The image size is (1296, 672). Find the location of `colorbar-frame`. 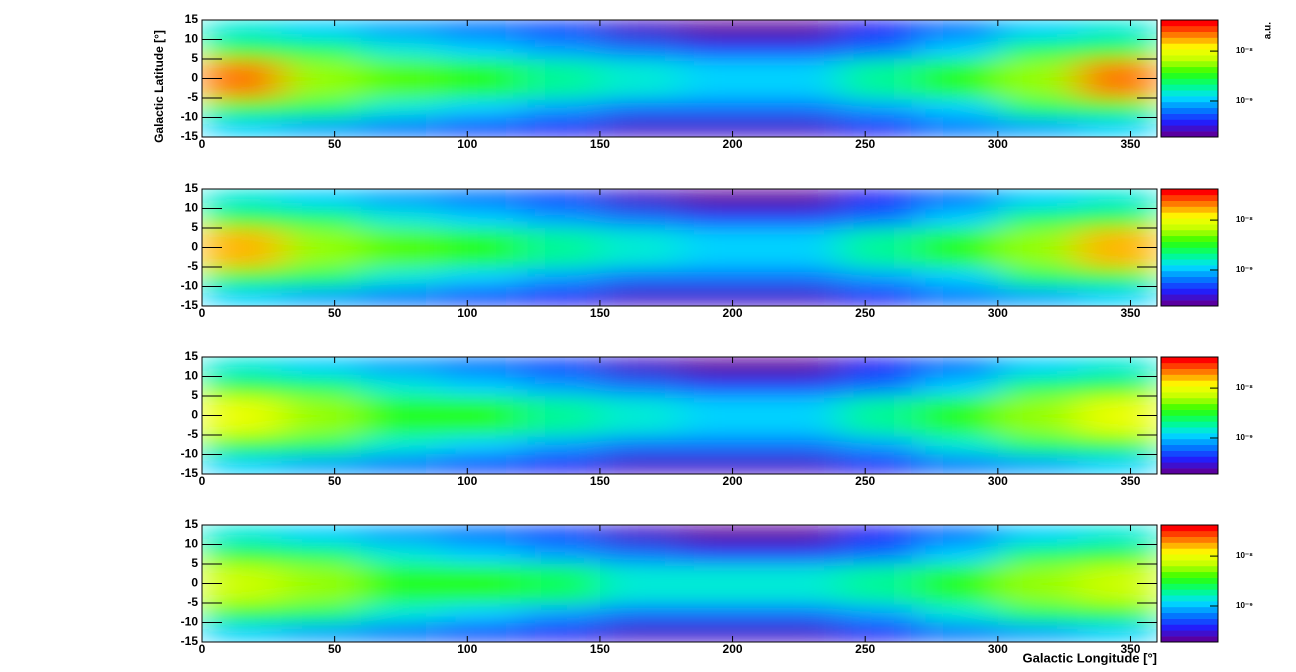

colorbar-frame is located at coordinates (1189, 247).